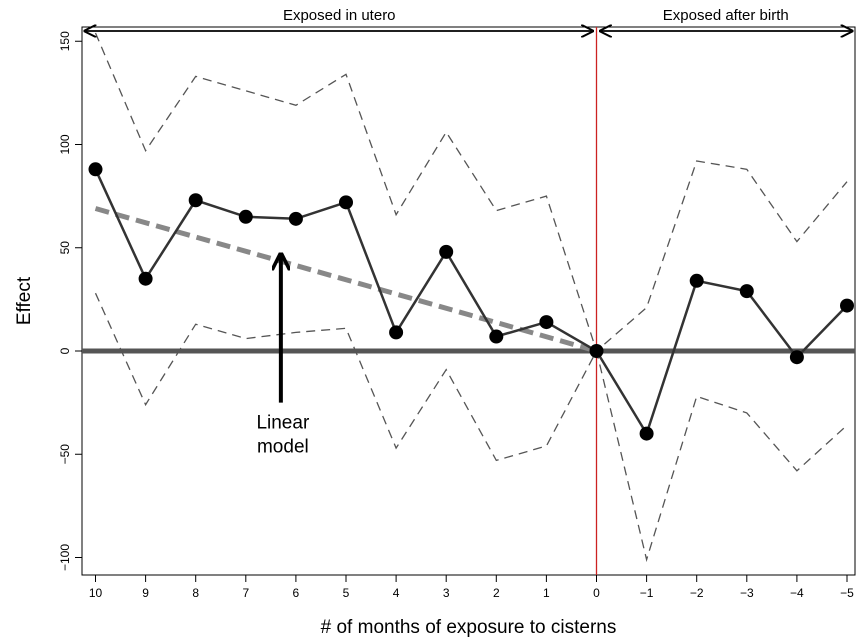 This screenshot has height=642, width=858. Describe the element at coordinates (346, 593) in the screenshot. I see `x-tick-label: 5` at that location.